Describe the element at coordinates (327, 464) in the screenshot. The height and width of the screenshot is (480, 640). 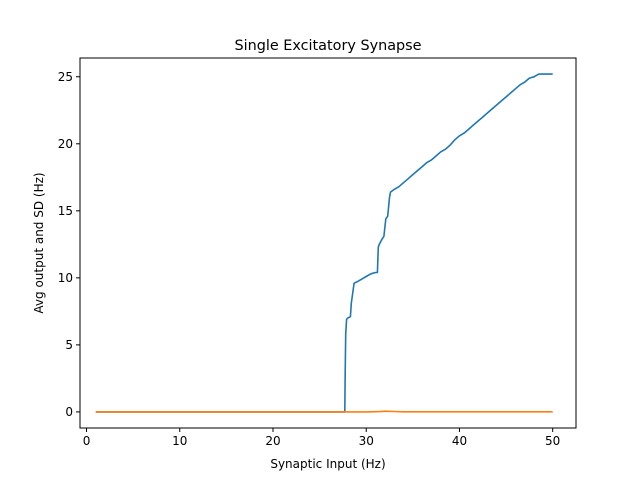
I see `x-axis-label: Synaptic Input (Hz)` at that location.